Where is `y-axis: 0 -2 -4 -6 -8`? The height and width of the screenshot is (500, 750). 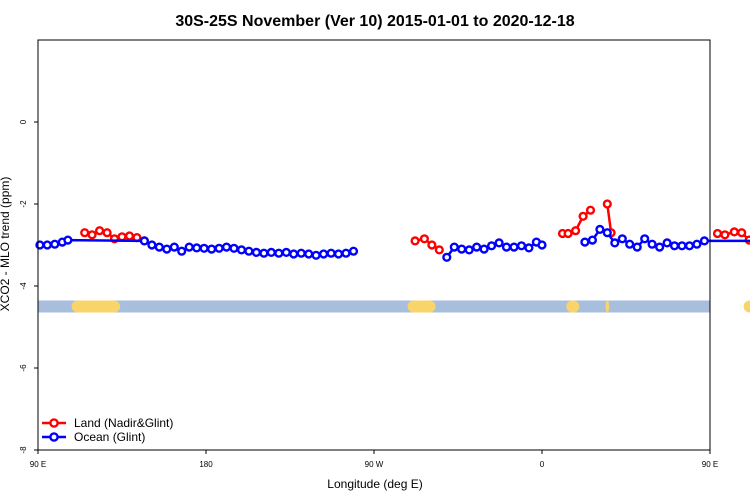
y-axis: 0 -2 -4 -6 -8 is located at coordinates (28, 286).